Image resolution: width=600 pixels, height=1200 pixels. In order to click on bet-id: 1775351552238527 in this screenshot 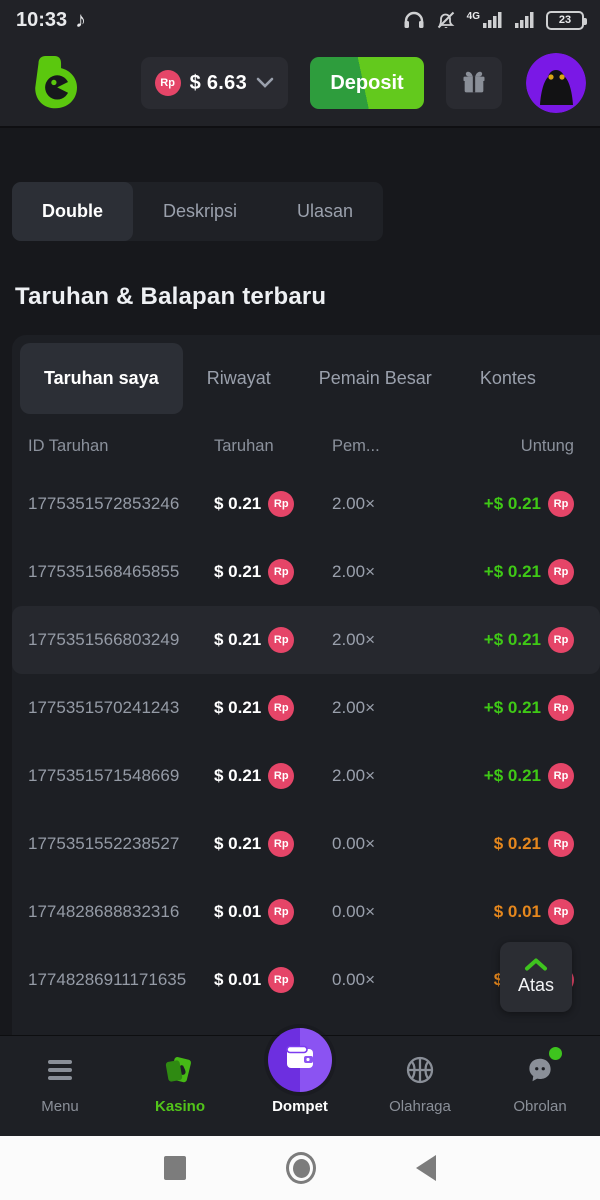, I will do `click(104, 843)`.